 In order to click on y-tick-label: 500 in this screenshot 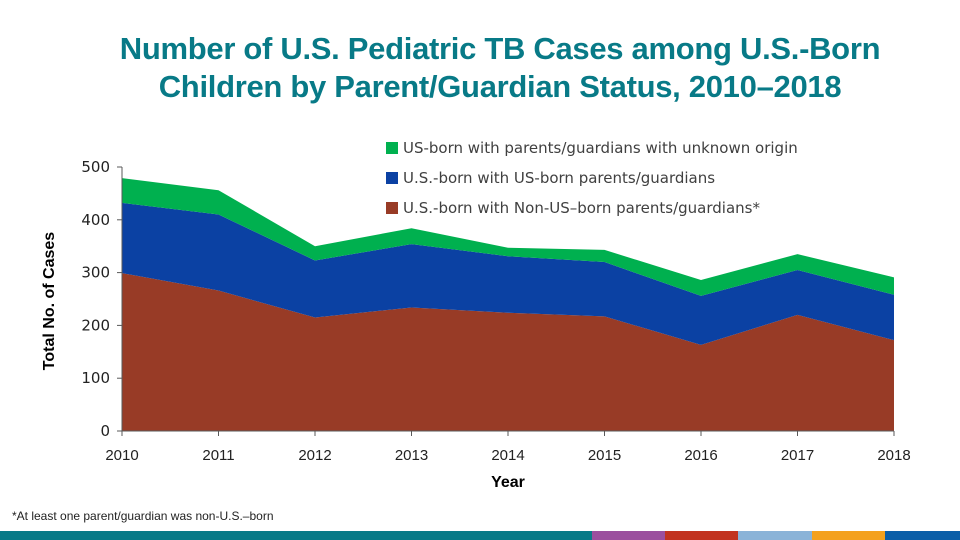, I will do `click(95, 167)`.